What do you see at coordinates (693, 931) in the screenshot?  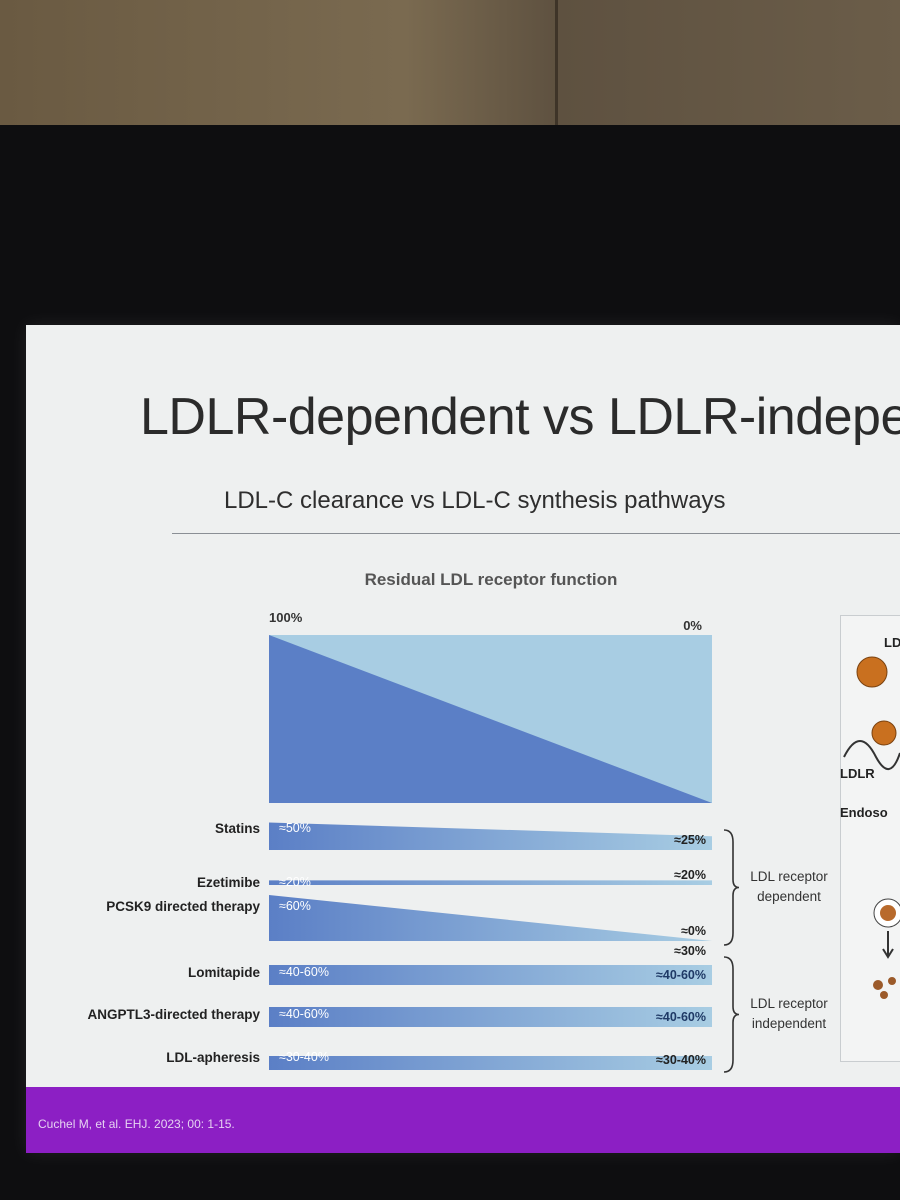 I see `bar-right-label-2: ≈0%` at bounding box center [693, 931].